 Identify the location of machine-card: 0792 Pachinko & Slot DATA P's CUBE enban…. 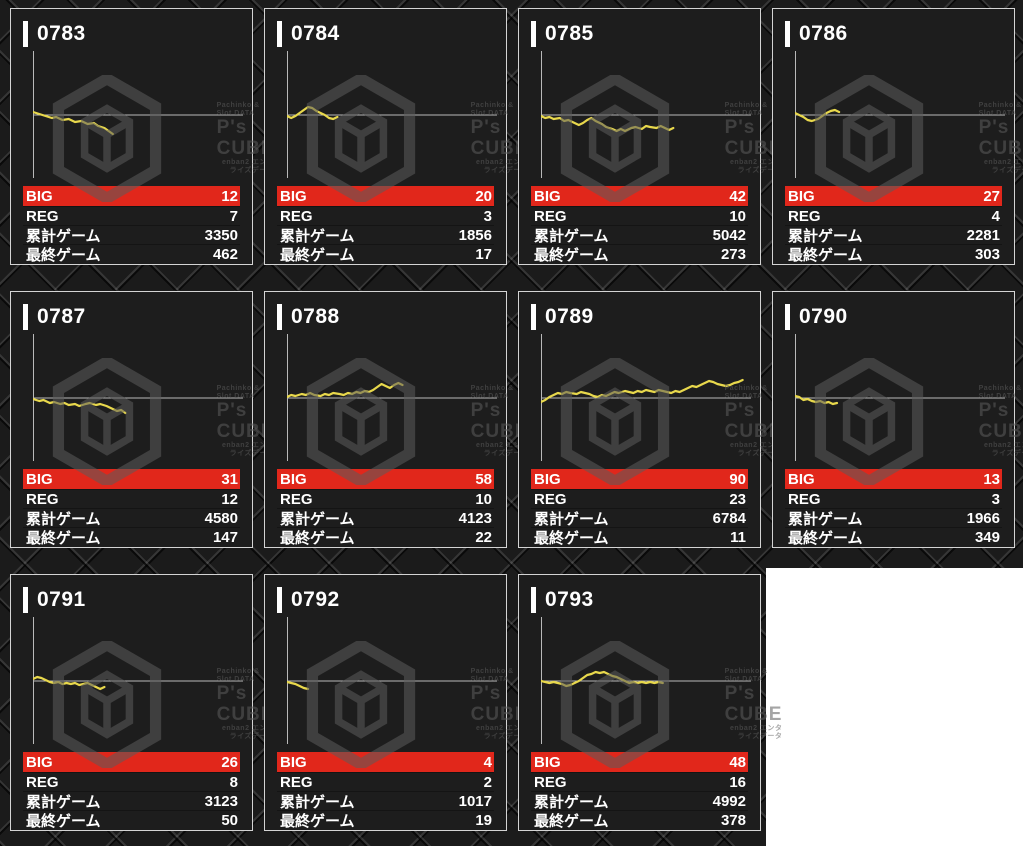
(396, 702).